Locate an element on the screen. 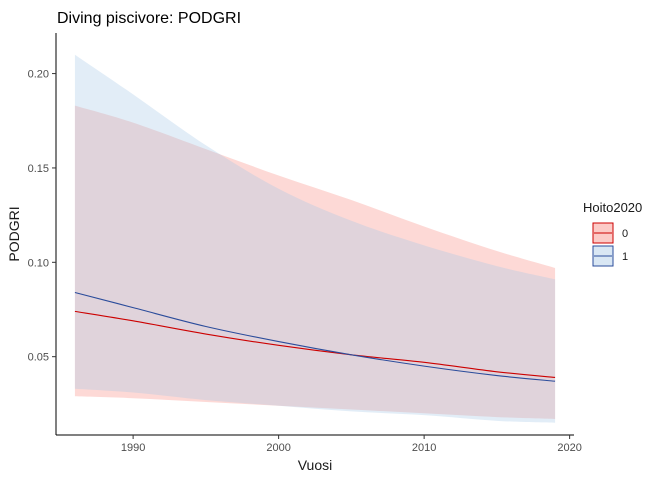  y-tick-label: 0.15 is located at coordinates (38, 169).